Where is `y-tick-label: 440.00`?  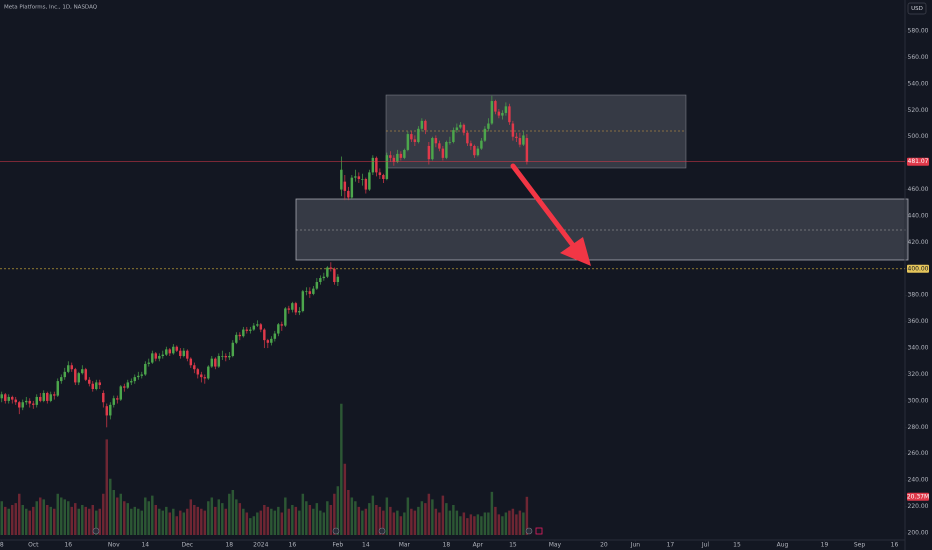 y-tick-label: 440.00 is located at coordinates (918, 215).